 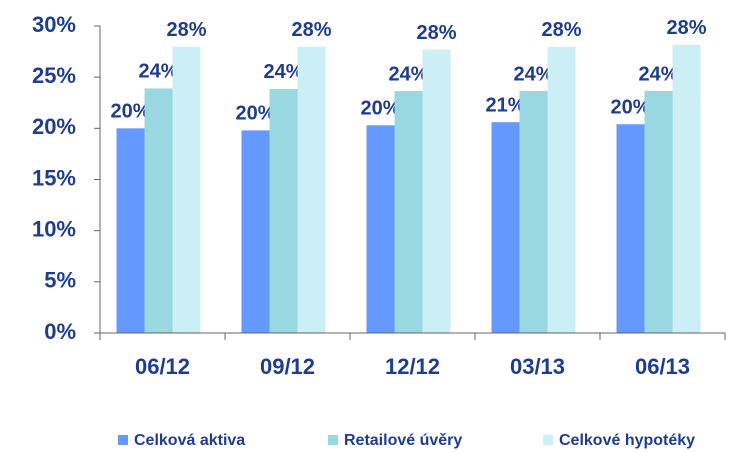 I want to click on legend-label: Celková aktiva, so click(x=189, y=440).